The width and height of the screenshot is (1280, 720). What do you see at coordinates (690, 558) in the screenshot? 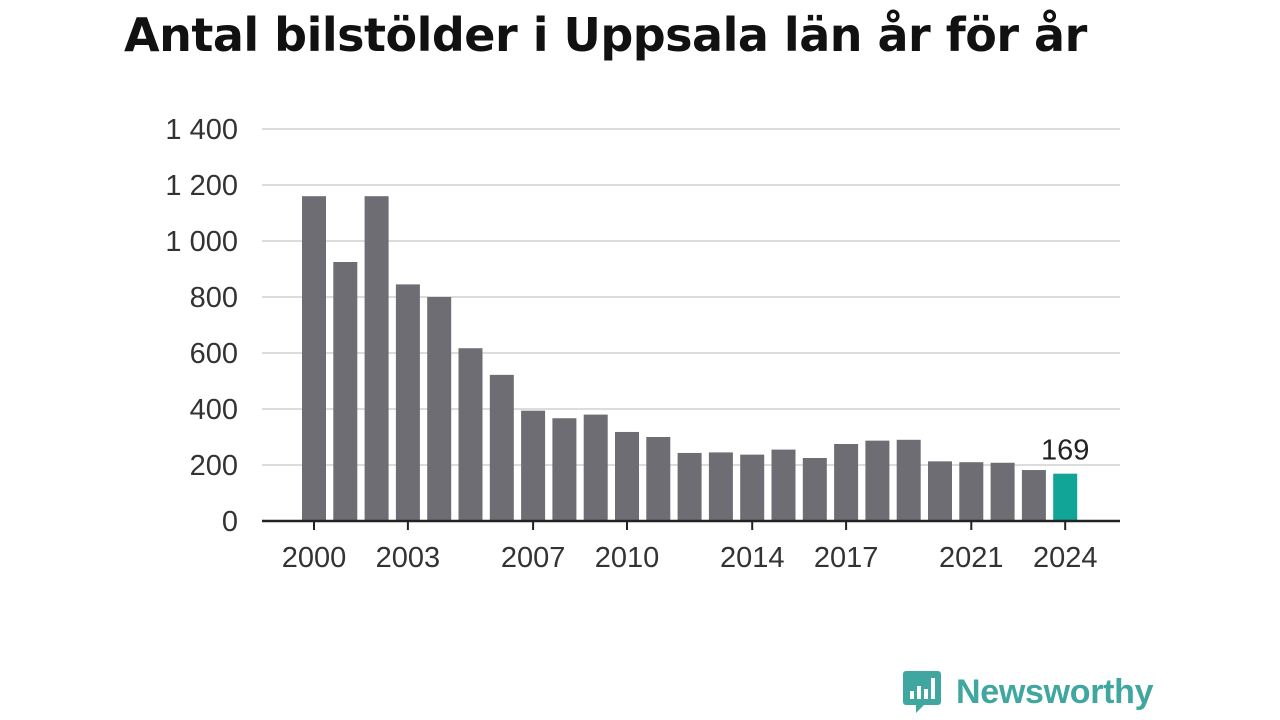
I see `x-tick-labels: 2000 2003 2007 2010 2014 2017 2021 2024` at bounding box center [690, 558].